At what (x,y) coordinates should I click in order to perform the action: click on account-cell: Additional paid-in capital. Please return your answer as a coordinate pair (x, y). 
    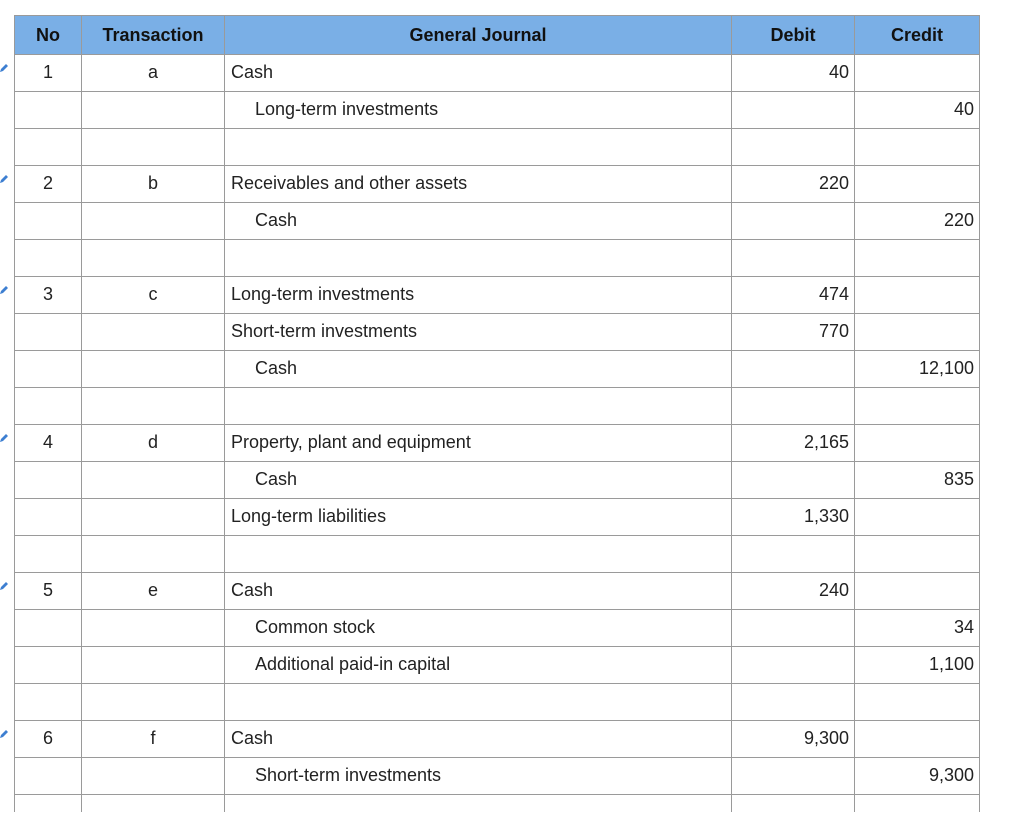
    Looking at the image, I should click on (478, 665).